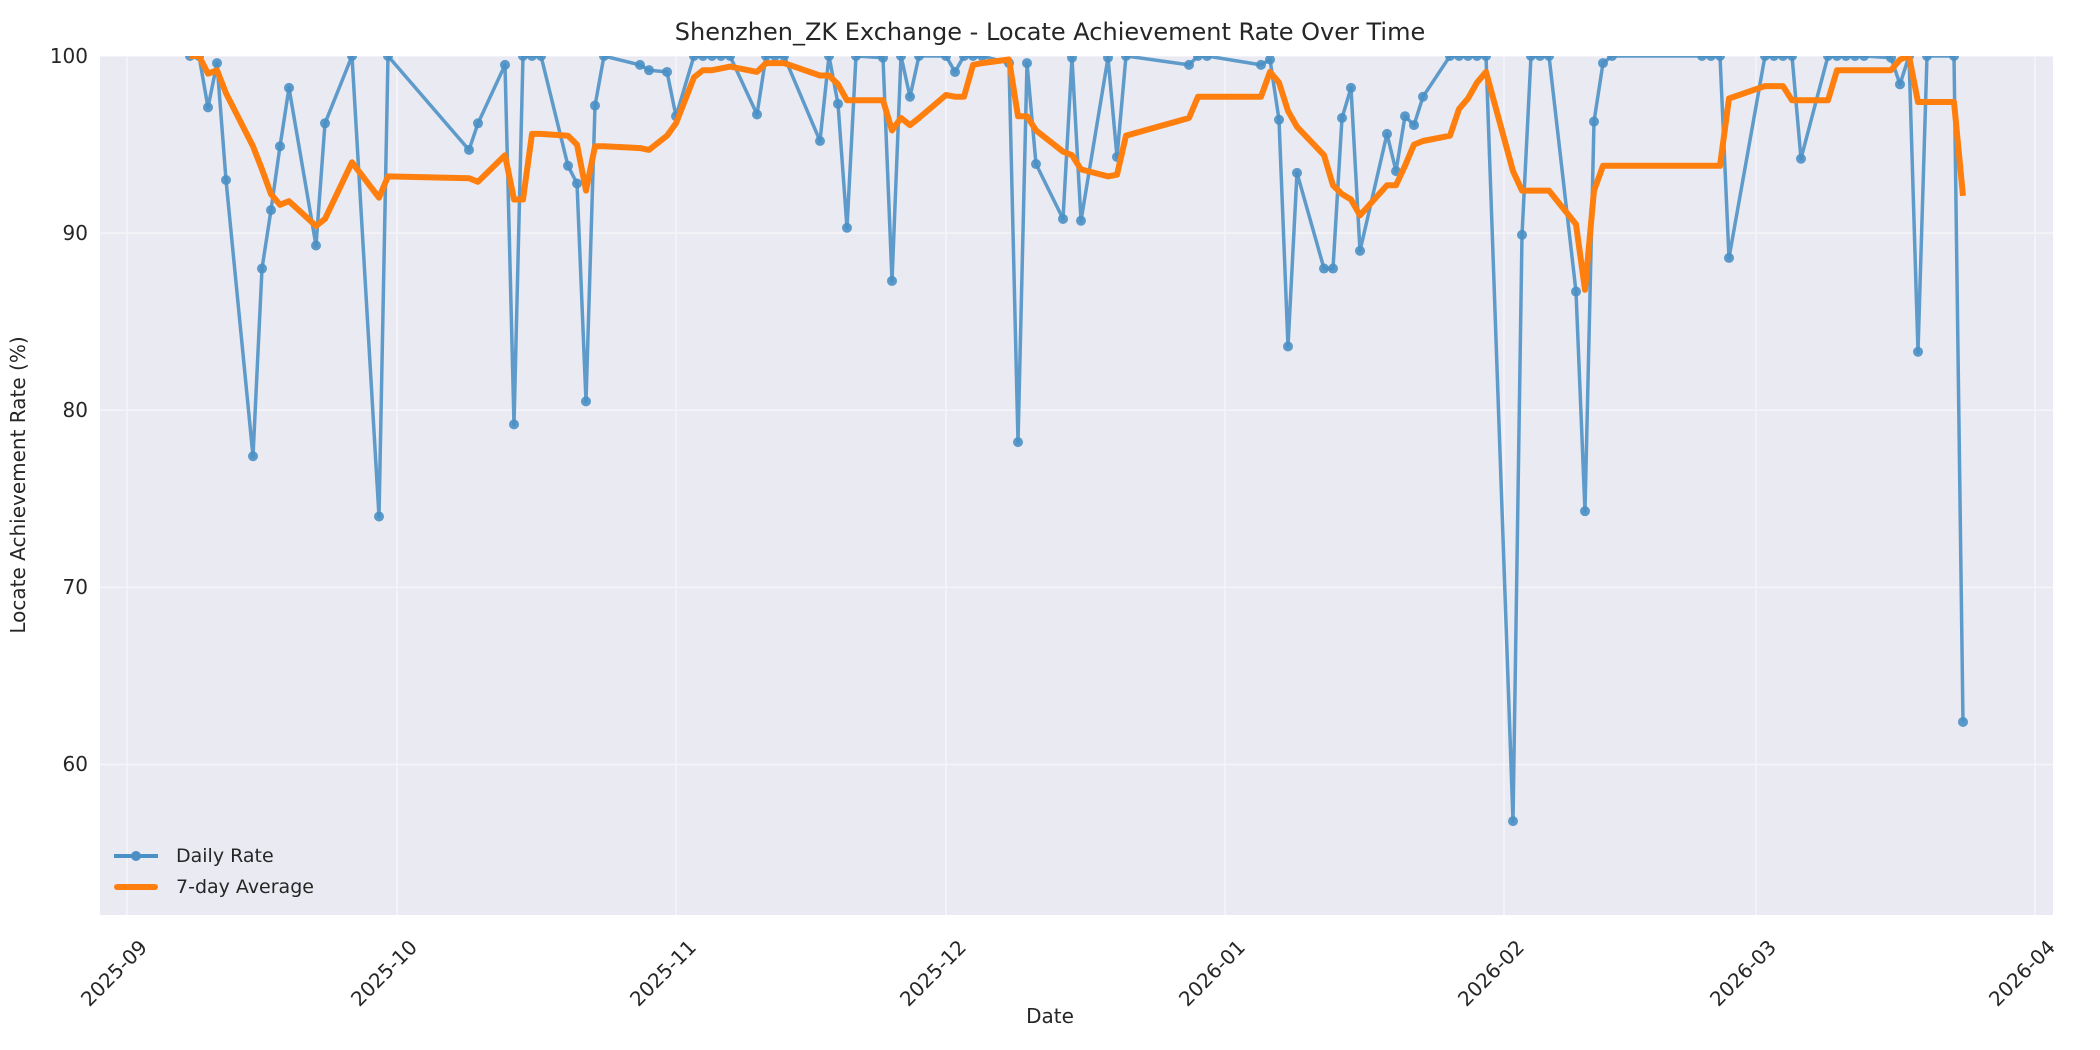 The width and height of the screenshot is (2100, 1050). Describe the element at coordinates (213, 886) in the screenshot. I see `legend-item-7-day-average: 7-day Average` at that location.